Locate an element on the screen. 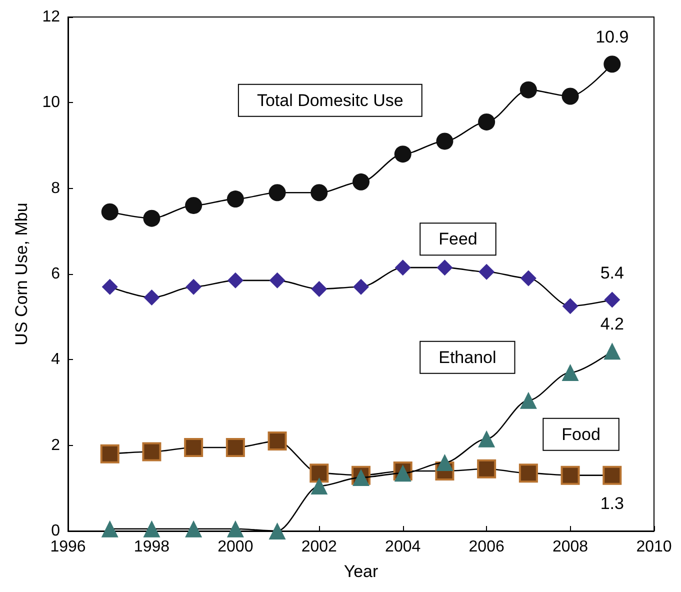 The image size is (681, 592). y-tick-label: 12 is located at coordinates (51, 17).